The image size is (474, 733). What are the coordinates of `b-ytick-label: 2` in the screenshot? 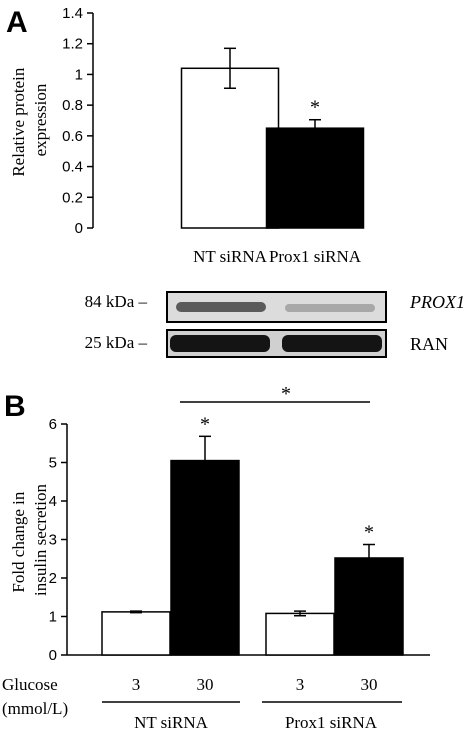 It's located at (53, 578).